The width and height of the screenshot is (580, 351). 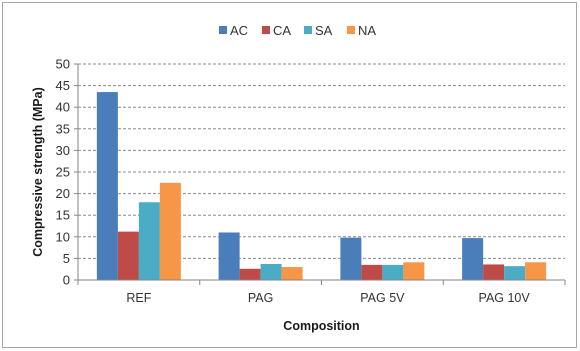 What do you see at coordinates (393, 272) in the screenshot?
I see `bar-sa-pag-5v` at bounding box center [393, 272].